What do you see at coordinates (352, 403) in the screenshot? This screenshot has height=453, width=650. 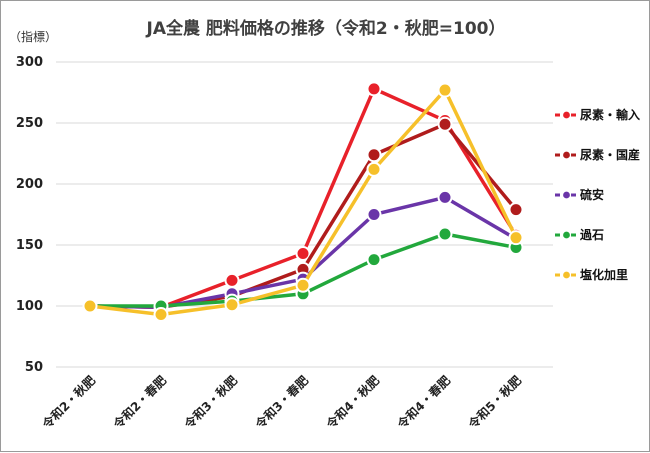 I see `x-tick-label: 令和4・秋肥` at bounding box center [352, 403].